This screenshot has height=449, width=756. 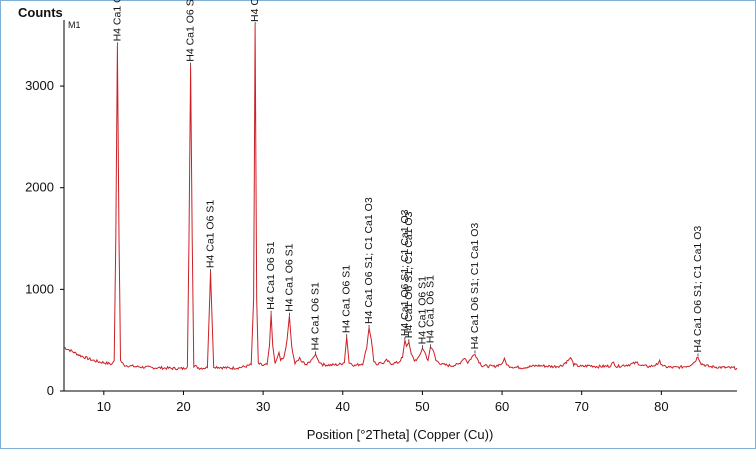 I want to click on y-tick-label: 3000, so click(x=39, y=85).